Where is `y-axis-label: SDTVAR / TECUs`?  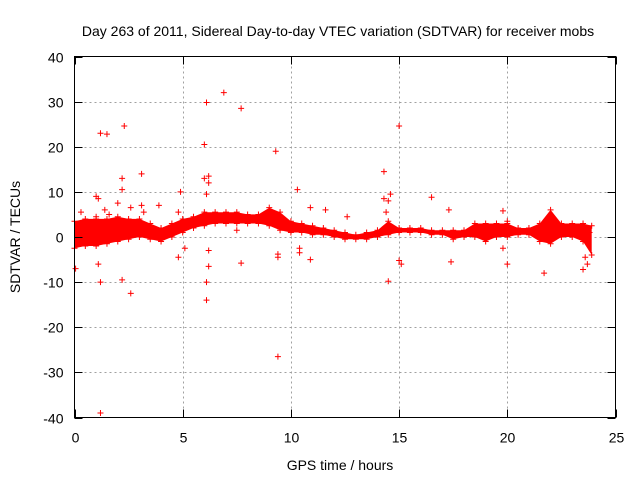
y-axis-label: SDTVAR / TECUs is located at coordinates (15, 237).